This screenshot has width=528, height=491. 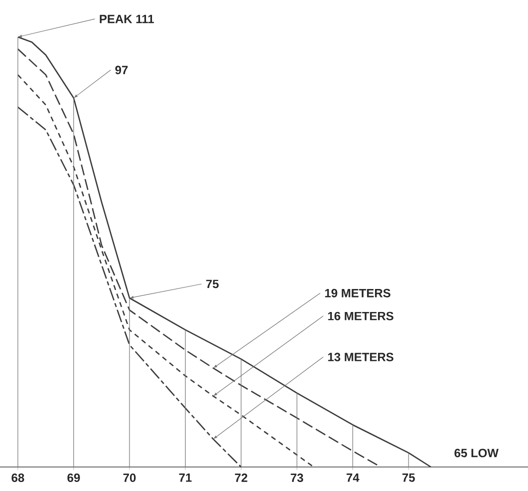 I want to click on annotation: PEAK 111, so click(x=127, y=19).